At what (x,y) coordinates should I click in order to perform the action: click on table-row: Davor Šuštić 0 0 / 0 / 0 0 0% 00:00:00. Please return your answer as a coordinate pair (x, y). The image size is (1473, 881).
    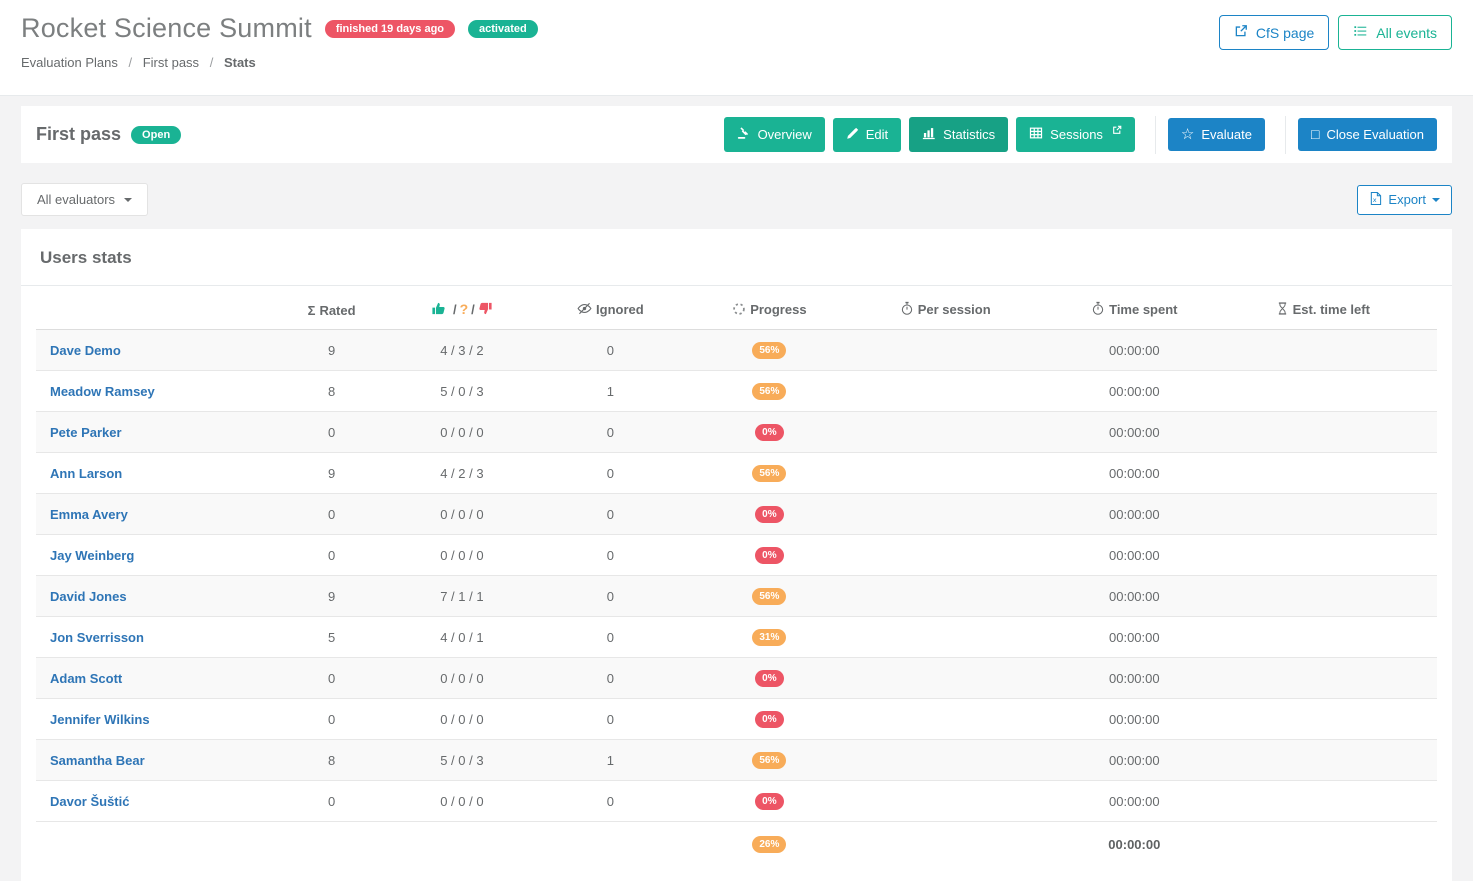
    Looking at the image, I should click on (736, 801).